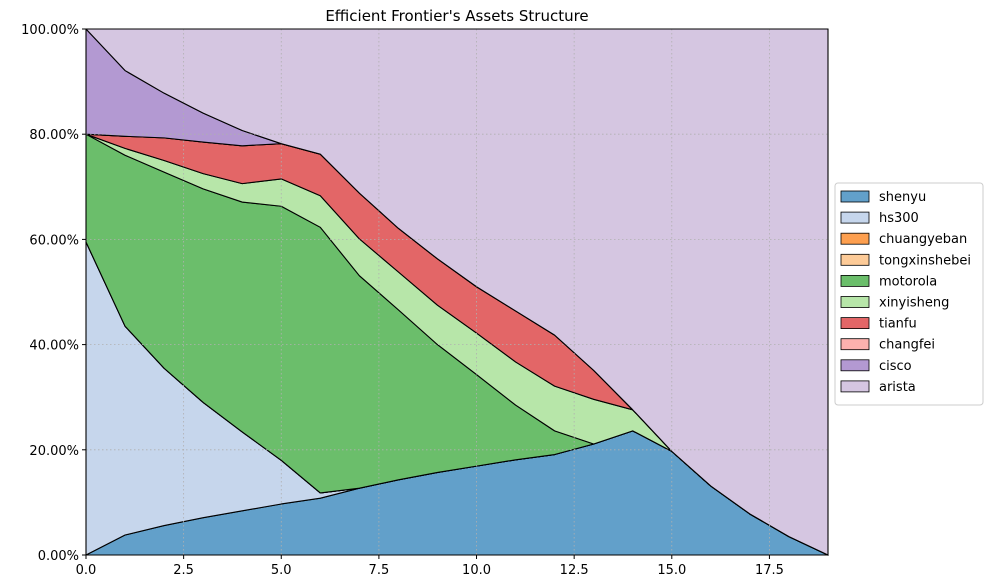 The height and width of the screenshot is (588, 998). What do you see at coordinates (574, 570) in the screenshot?
I see `x-tick-label: 12.5` at bounding box center [574, 570].